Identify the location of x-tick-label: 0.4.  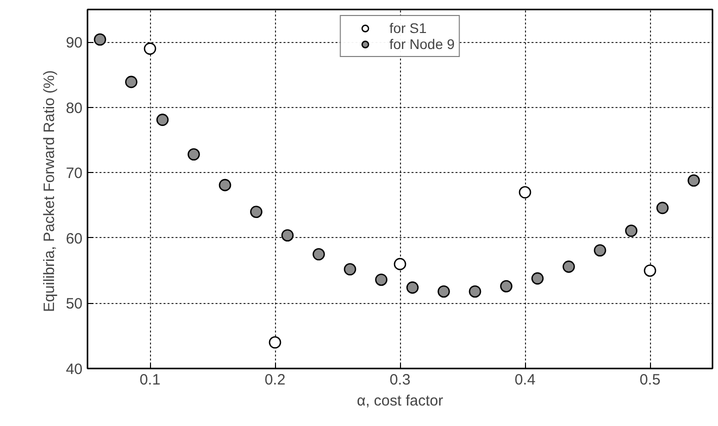
(525, 380).